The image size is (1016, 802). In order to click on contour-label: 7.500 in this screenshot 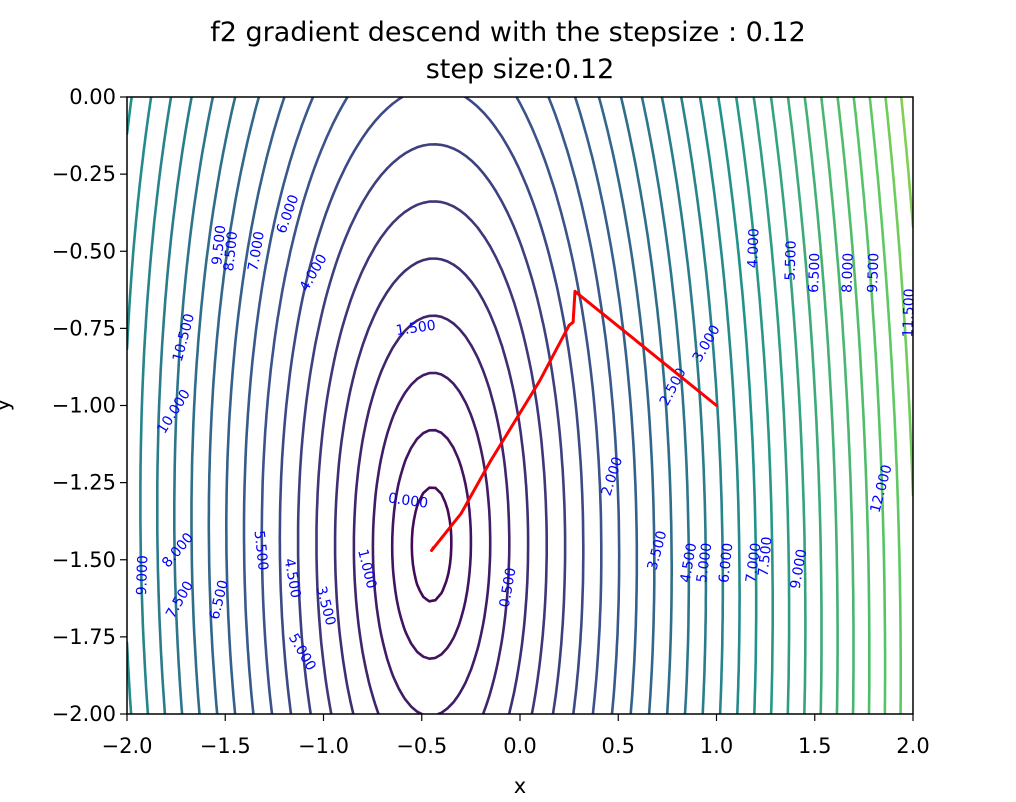, I will do `click(766, 557)`.